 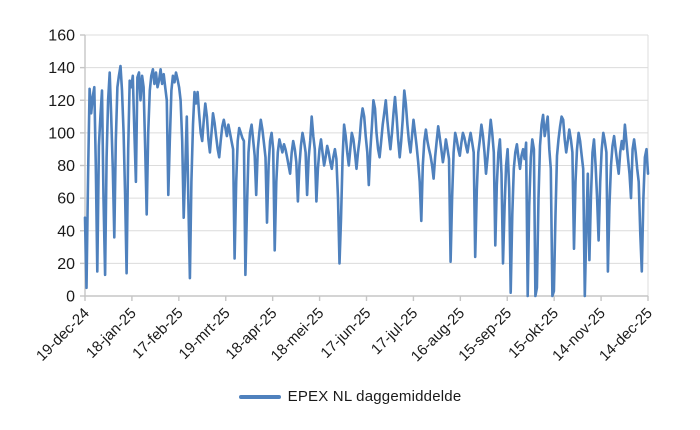 I want to click on legend-label: EPEX NL daggemiddelde, so click(x=374, y=396).